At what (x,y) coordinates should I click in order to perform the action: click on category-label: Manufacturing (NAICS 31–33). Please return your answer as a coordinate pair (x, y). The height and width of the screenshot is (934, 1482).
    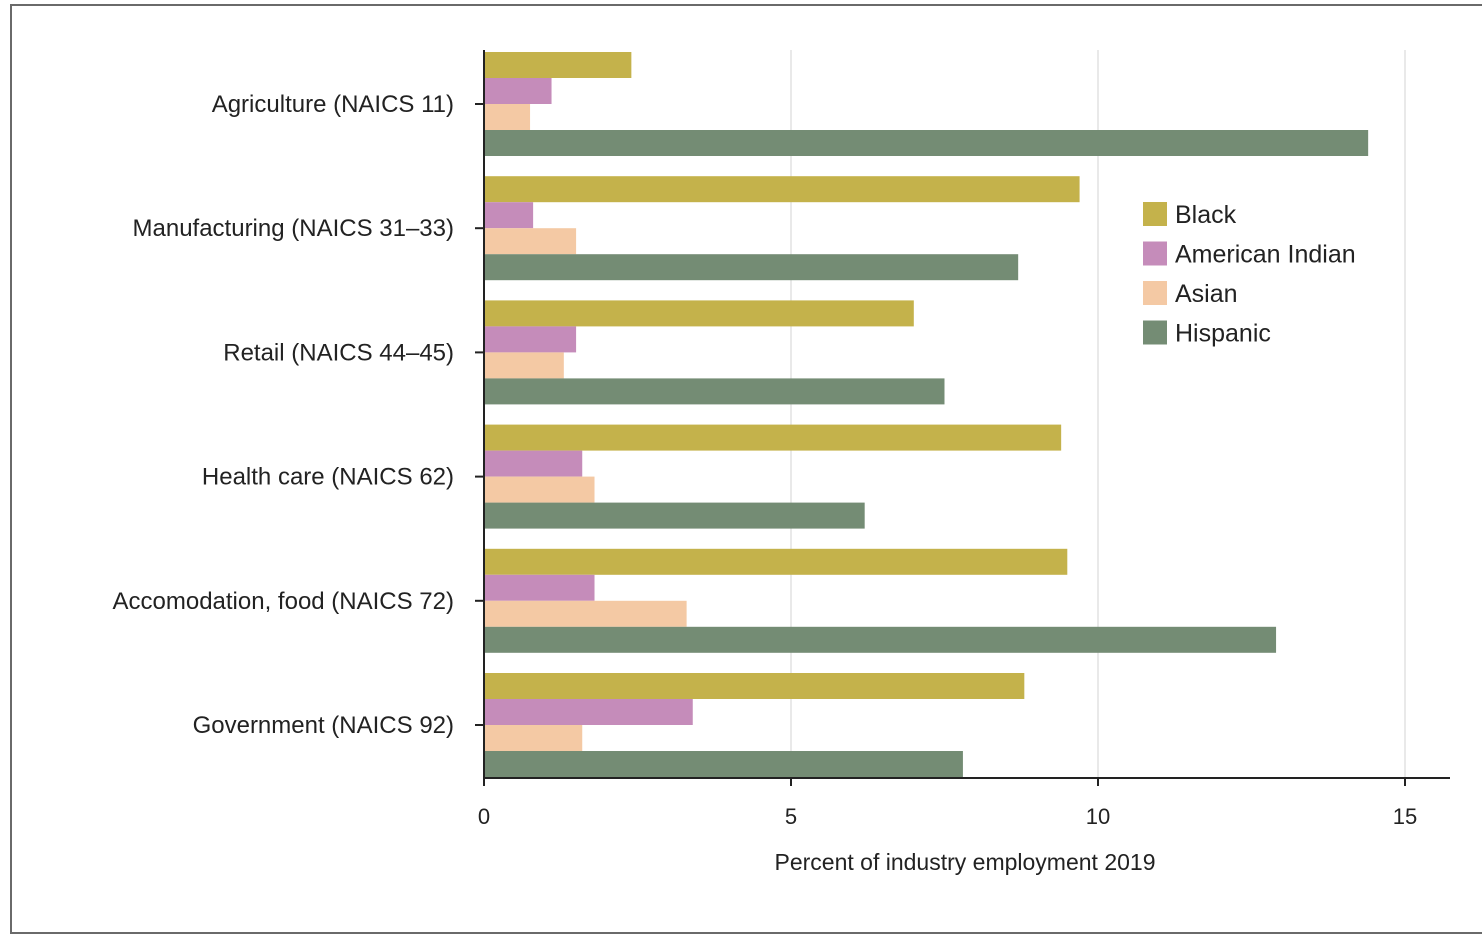
    Looking at the image, I should click on (294, 228).